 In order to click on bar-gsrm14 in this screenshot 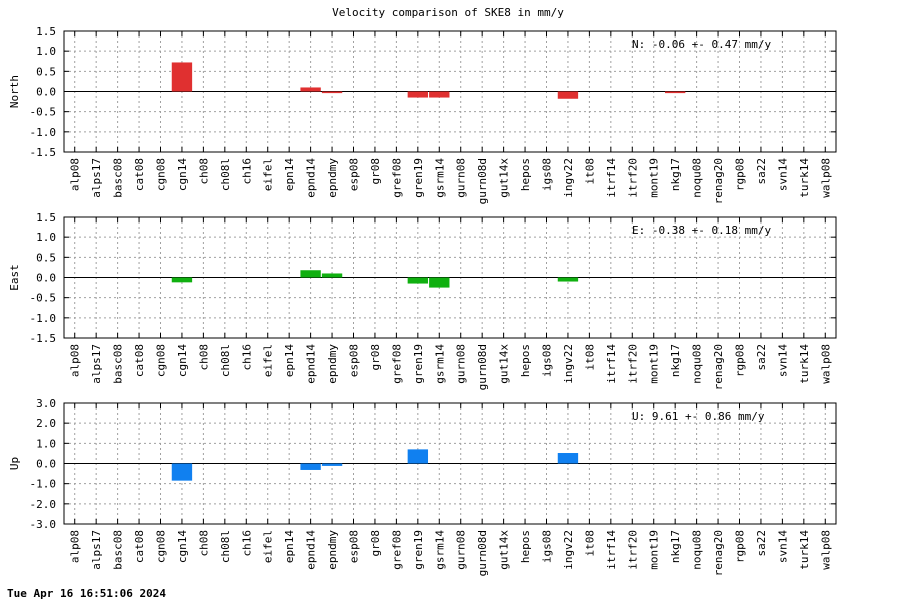, I will do `click(439, 94)`.